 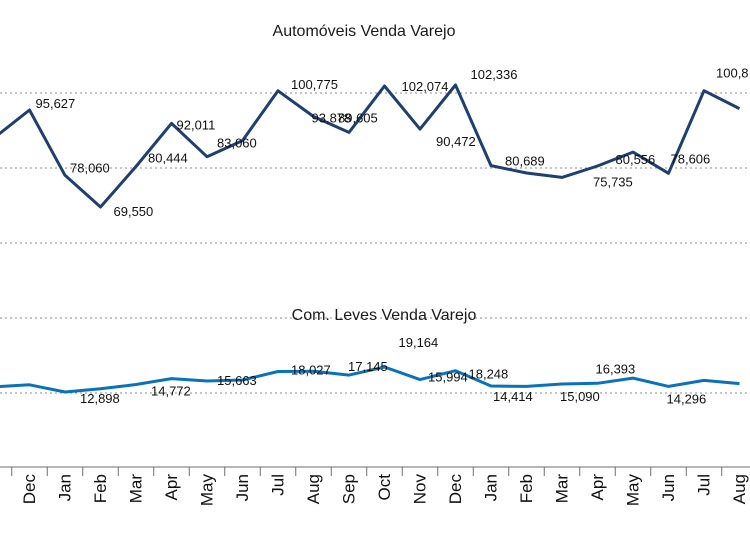 I want to click on data-label: 14,296, so click(x=687, y=398).